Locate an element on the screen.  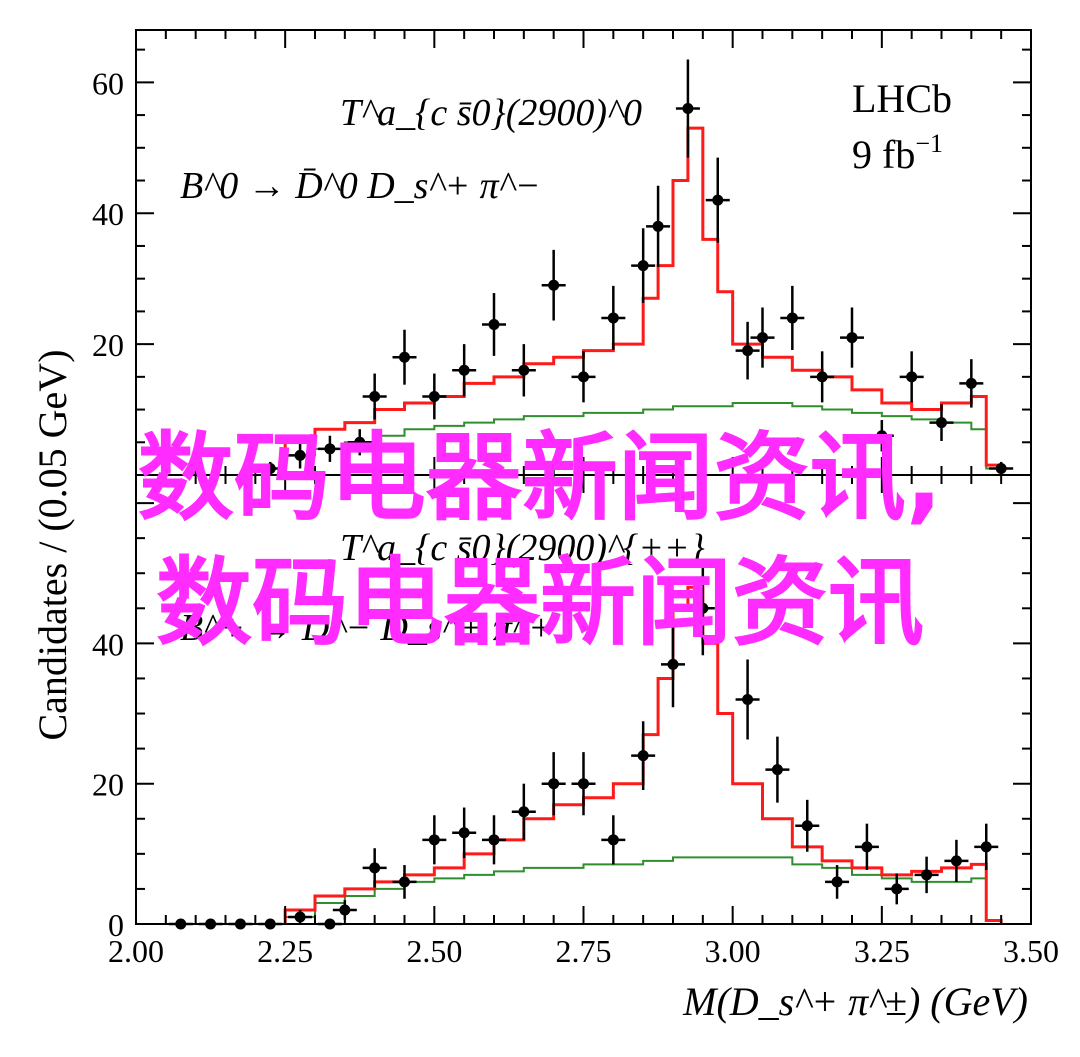
bottom-title-line2: B^+ → D^− D_s^+ π^+ is located at coordinates (367, 628).